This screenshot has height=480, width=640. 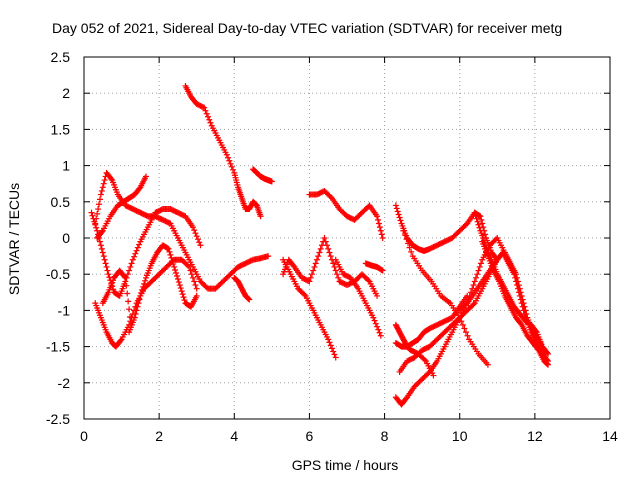 I want to click on y-tick-label: 2, so click(x=66, y=93).